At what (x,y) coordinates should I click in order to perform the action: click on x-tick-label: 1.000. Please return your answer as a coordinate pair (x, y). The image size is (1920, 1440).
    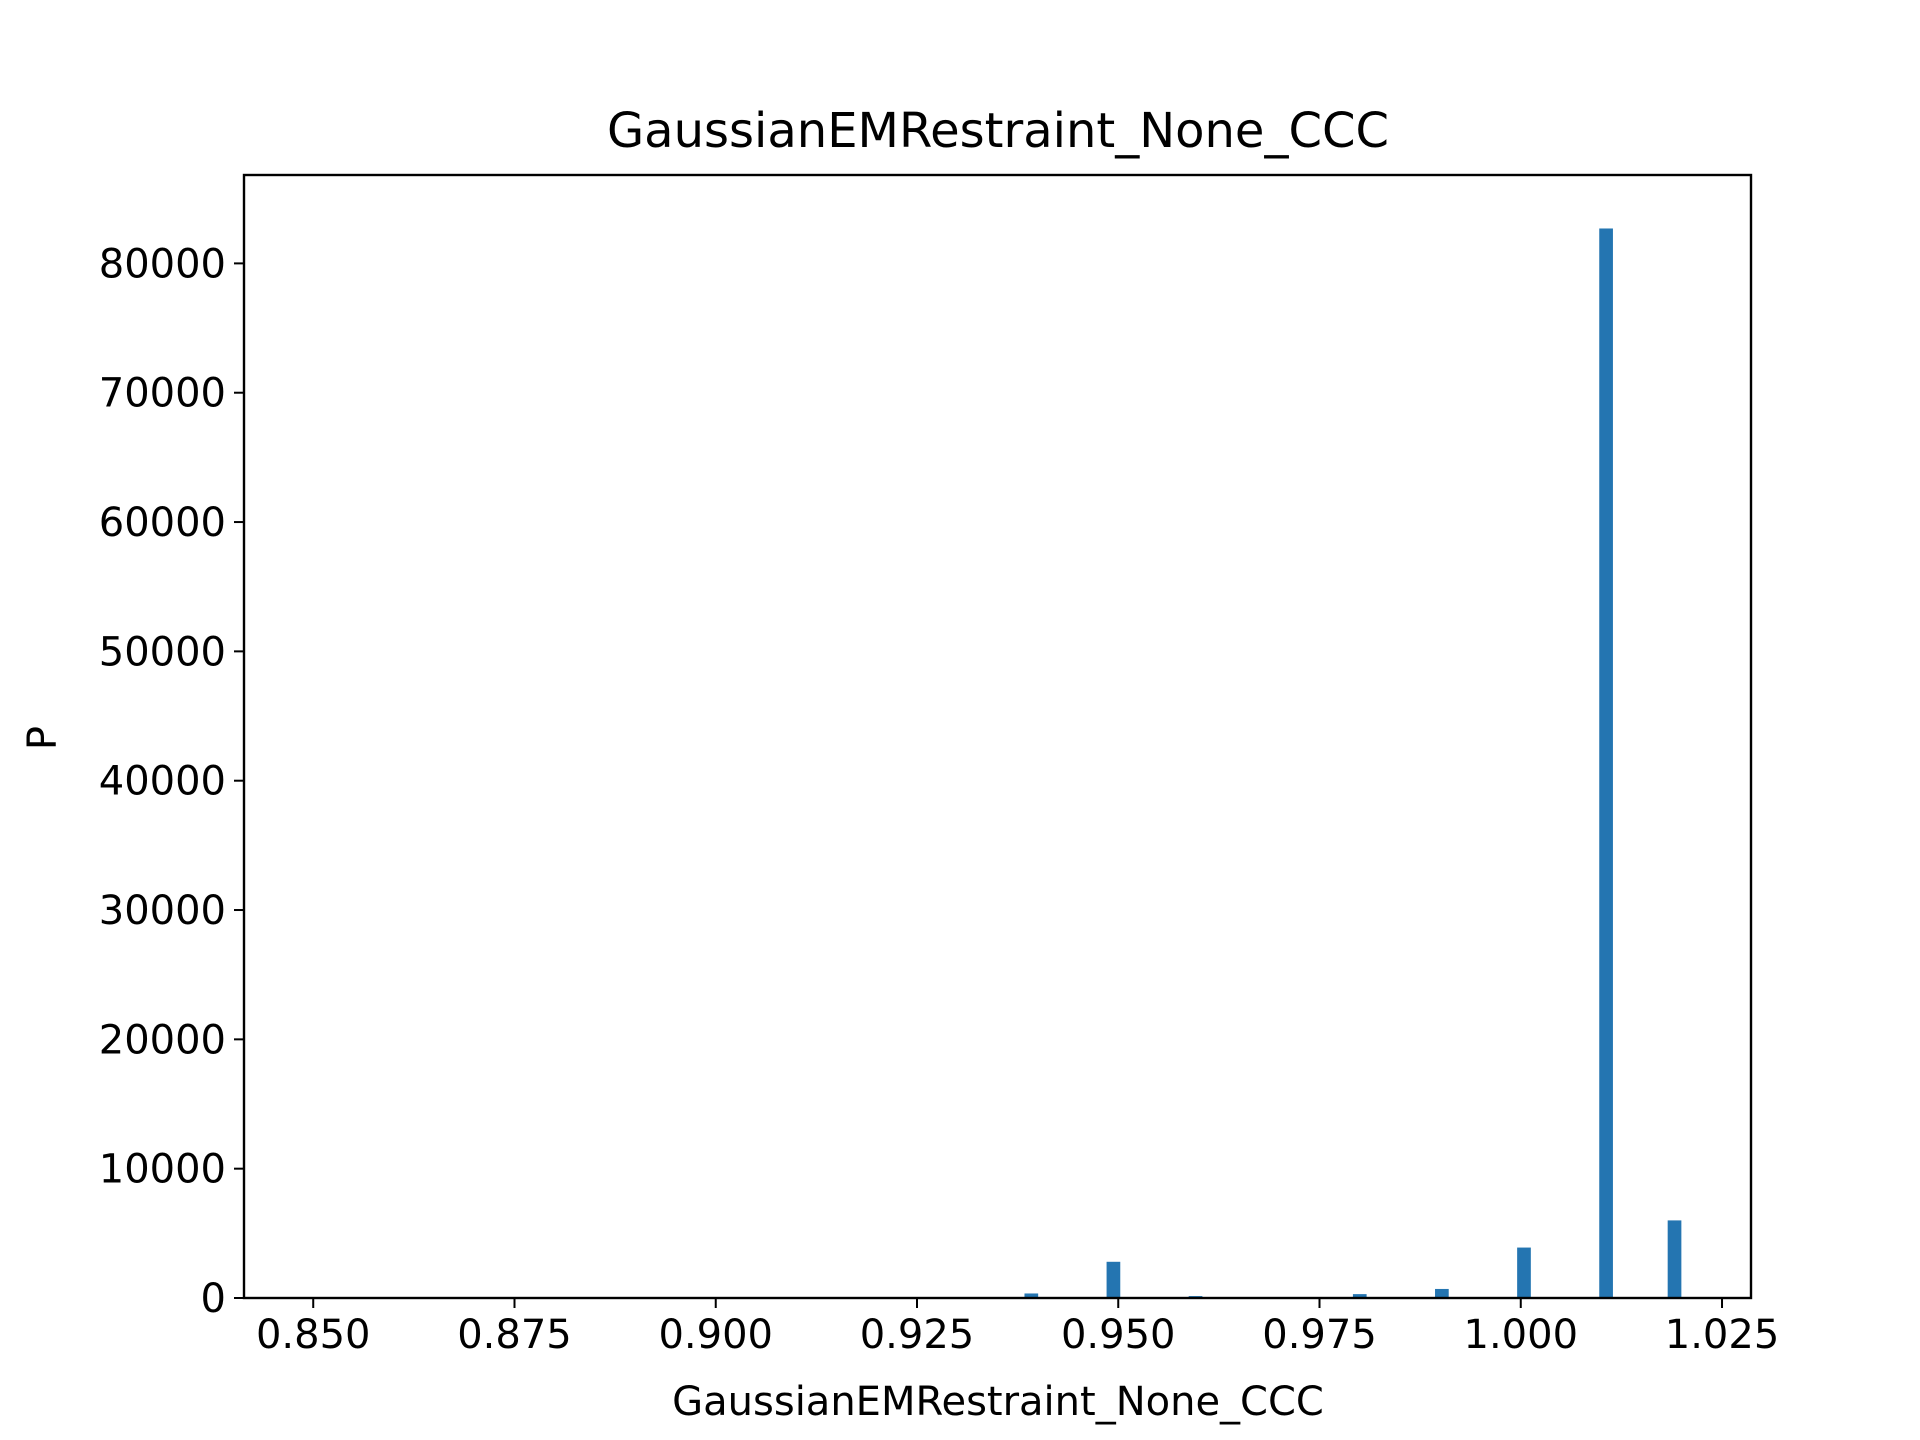
    Looking at the image, I should click on (1521, 1335).